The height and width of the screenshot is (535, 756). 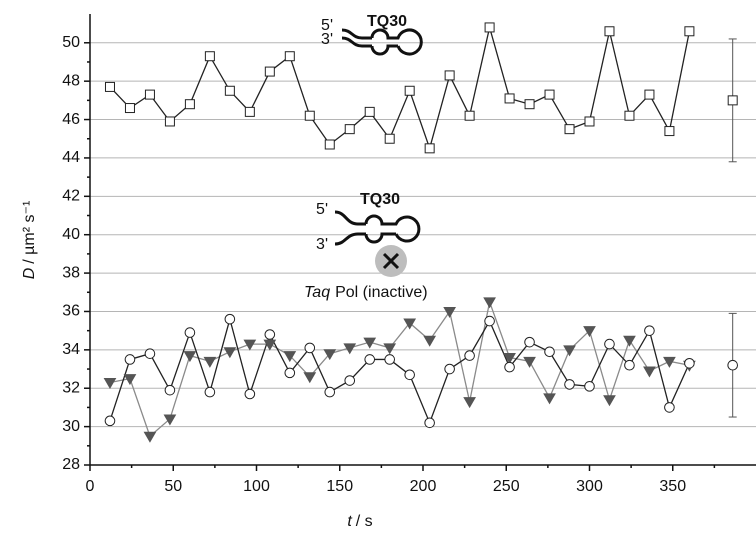 I want to click on x-tick-label: 250, so click(x=506, y=486).